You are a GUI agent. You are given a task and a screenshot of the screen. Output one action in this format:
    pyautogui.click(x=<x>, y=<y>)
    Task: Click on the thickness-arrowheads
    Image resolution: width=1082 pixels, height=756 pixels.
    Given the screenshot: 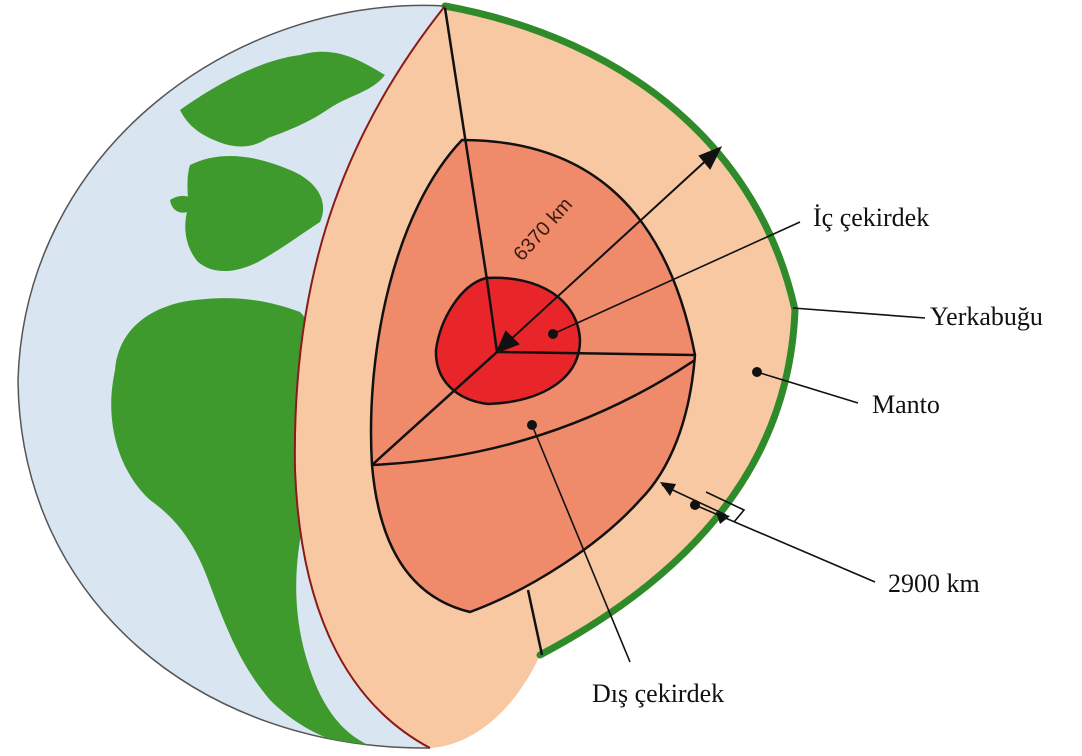 What is the action you would take?
    pyautogui.click(x=695, y=503)
    